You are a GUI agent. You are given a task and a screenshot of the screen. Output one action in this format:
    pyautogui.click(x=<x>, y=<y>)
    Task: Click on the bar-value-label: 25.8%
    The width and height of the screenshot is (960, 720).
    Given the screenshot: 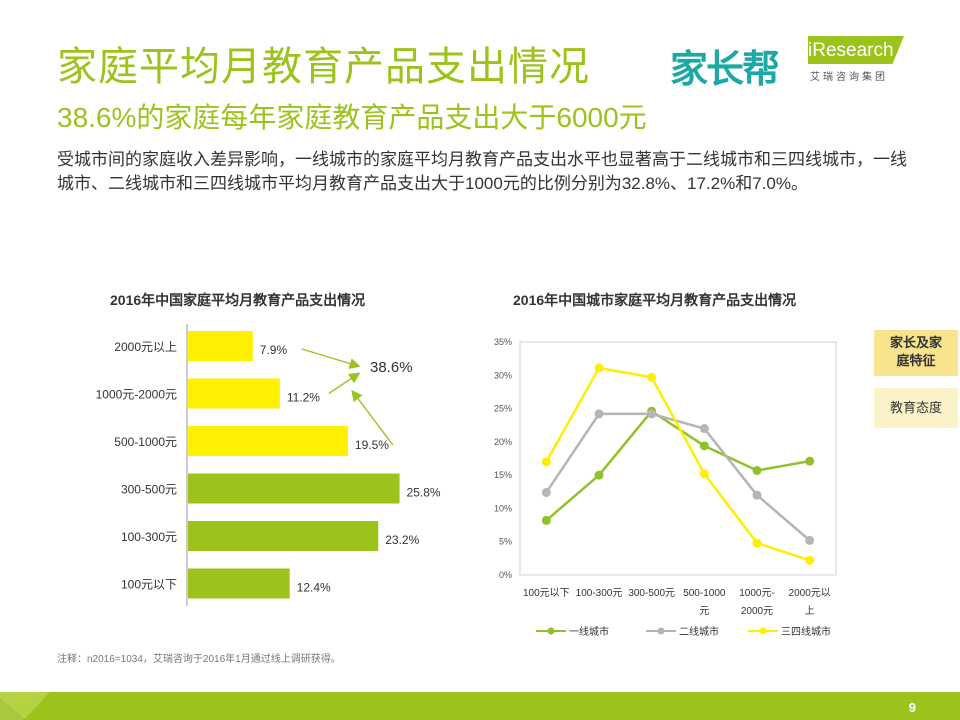 What is the action you would take?
    pyautogui.click(x=424, y=493)
    